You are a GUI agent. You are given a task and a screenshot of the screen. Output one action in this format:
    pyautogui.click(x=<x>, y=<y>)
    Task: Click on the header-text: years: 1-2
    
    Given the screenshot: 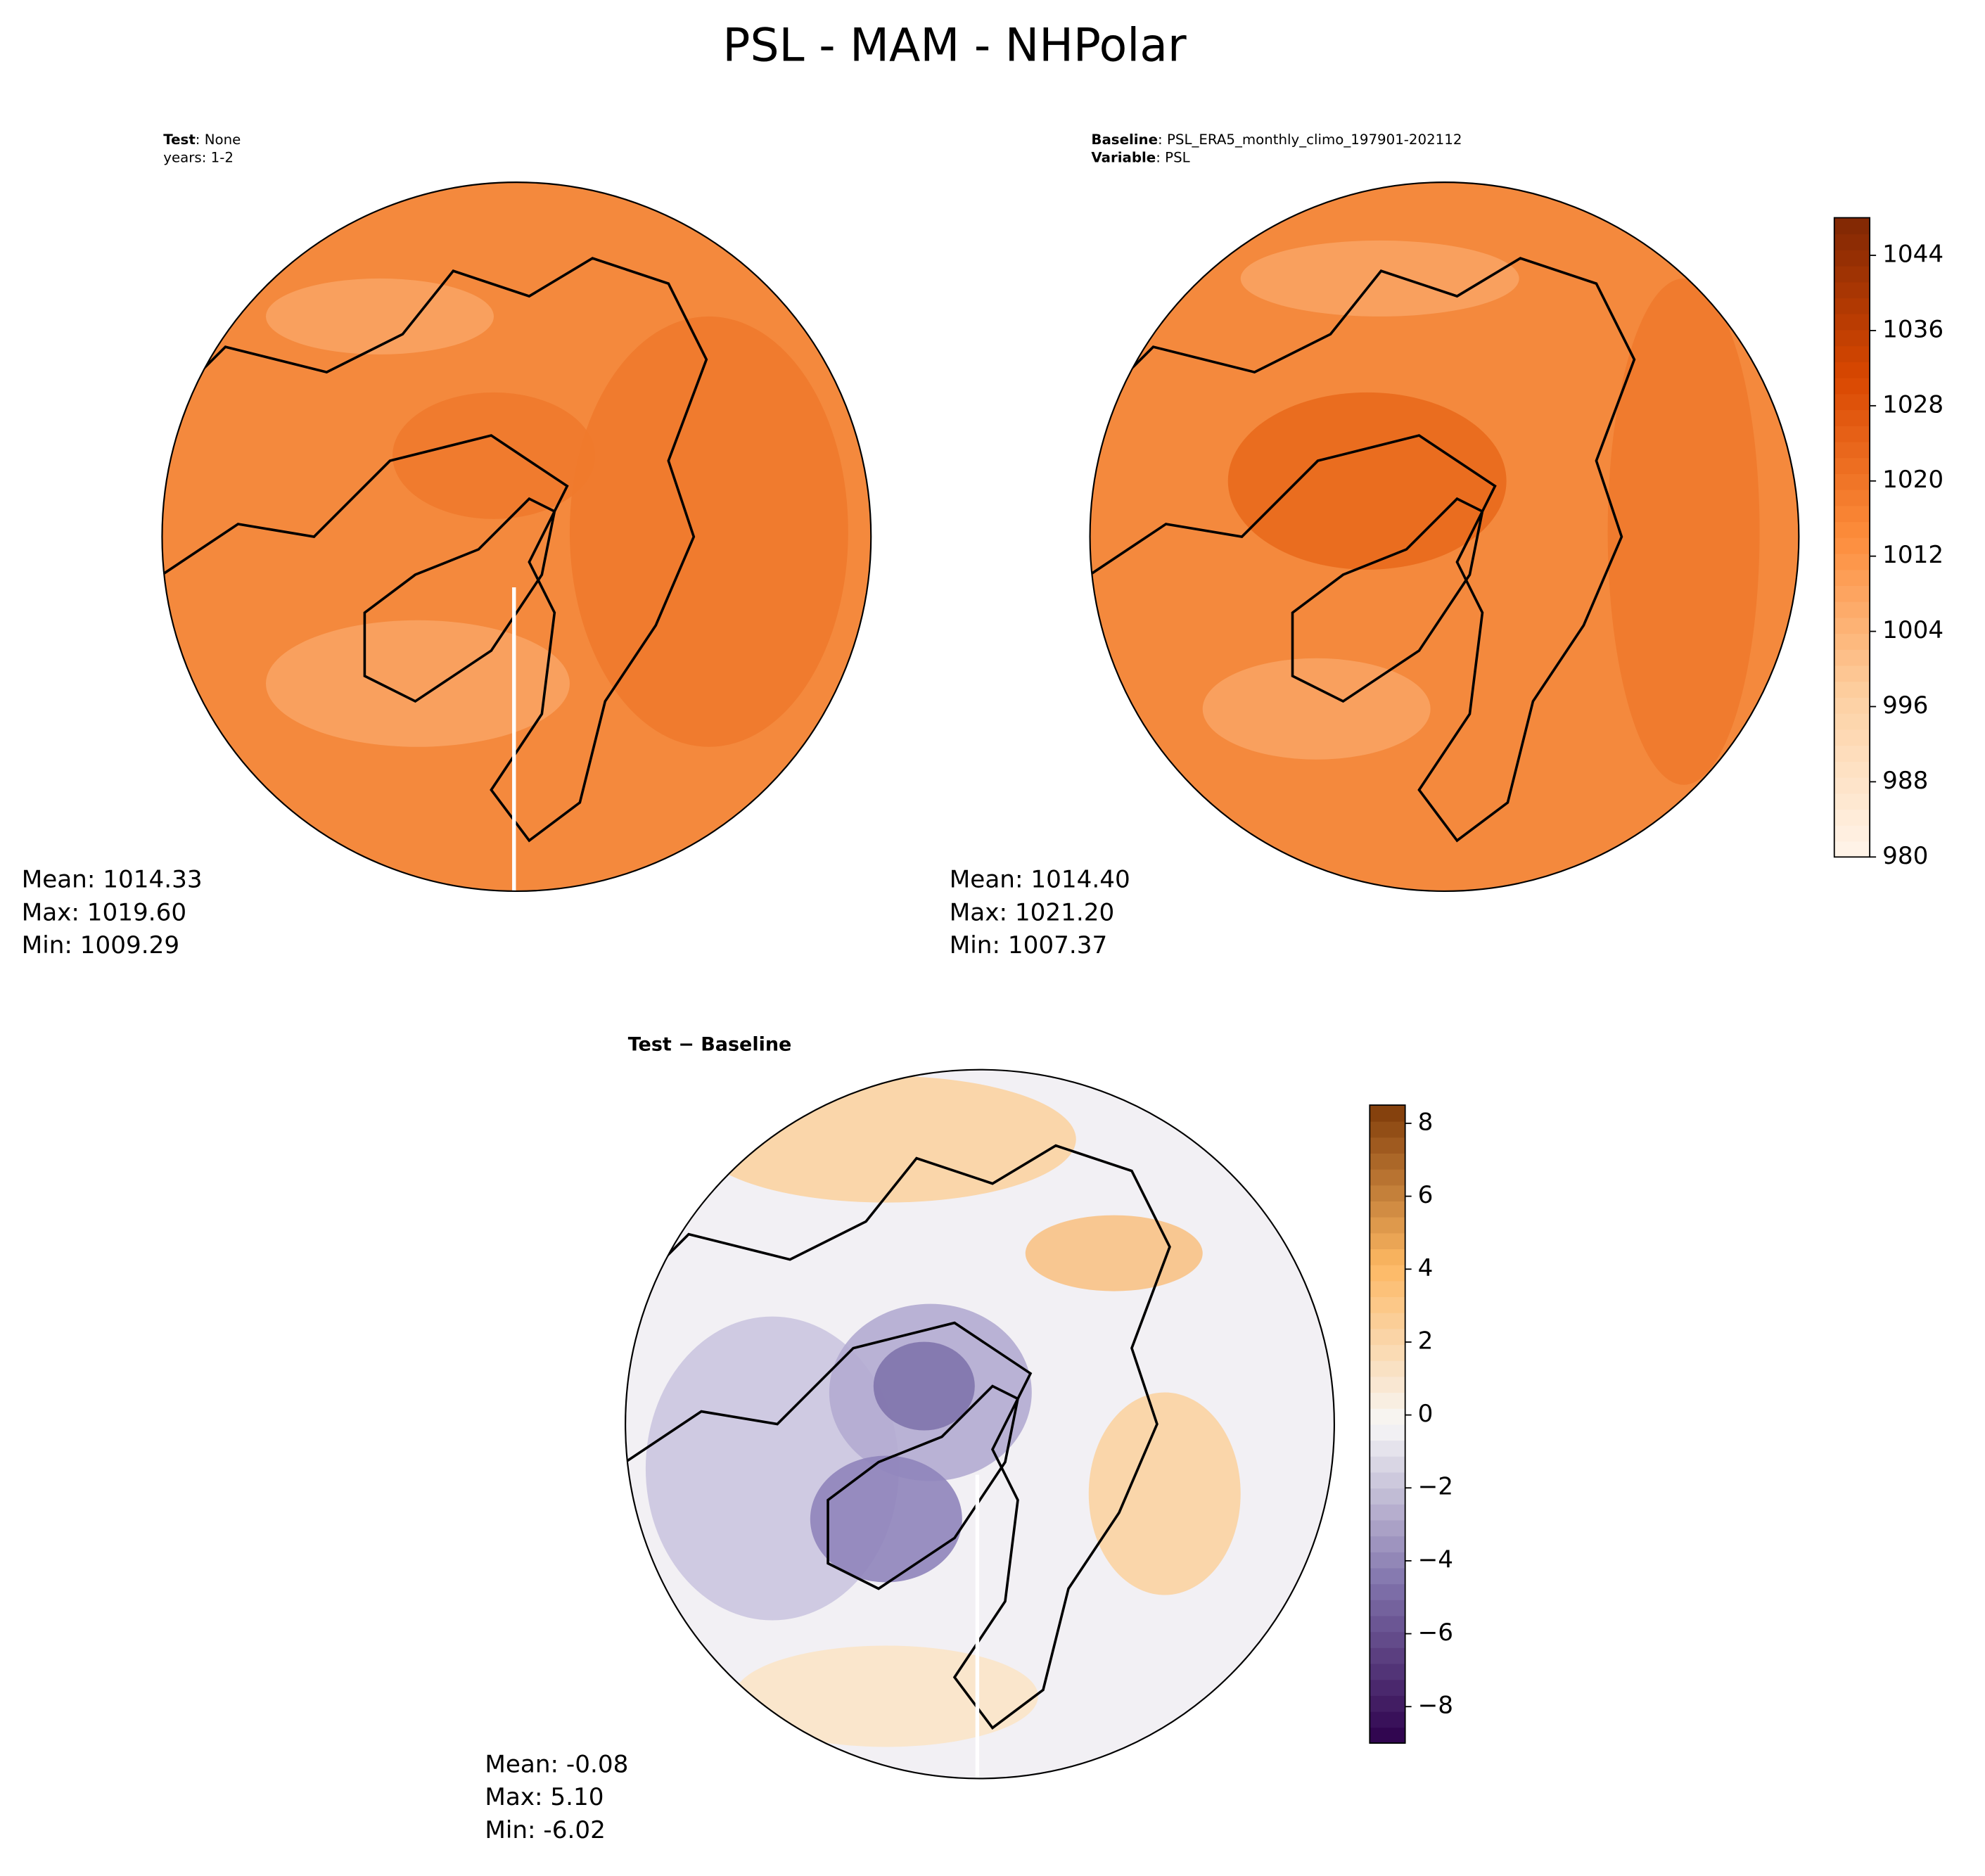 What is the action you would take?
    pyautogui.click(x=198, y=157)
    